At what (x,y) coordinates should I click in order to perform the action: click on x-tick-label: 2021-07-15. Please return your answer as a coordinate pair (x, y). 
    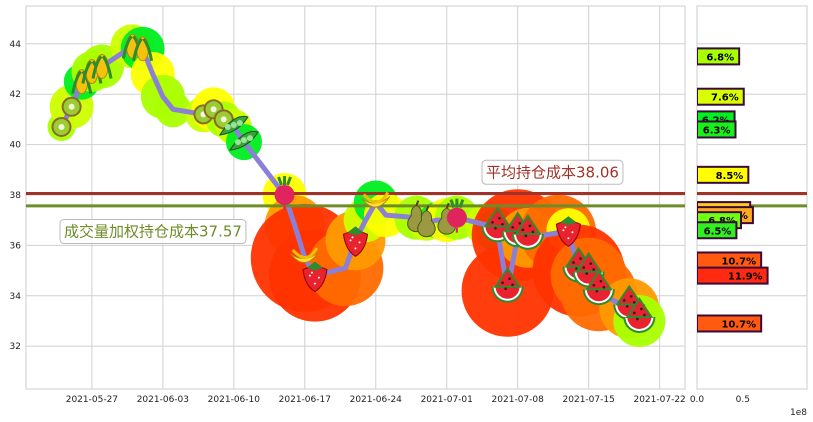
    Looking at the image, I should click on (589, 400).